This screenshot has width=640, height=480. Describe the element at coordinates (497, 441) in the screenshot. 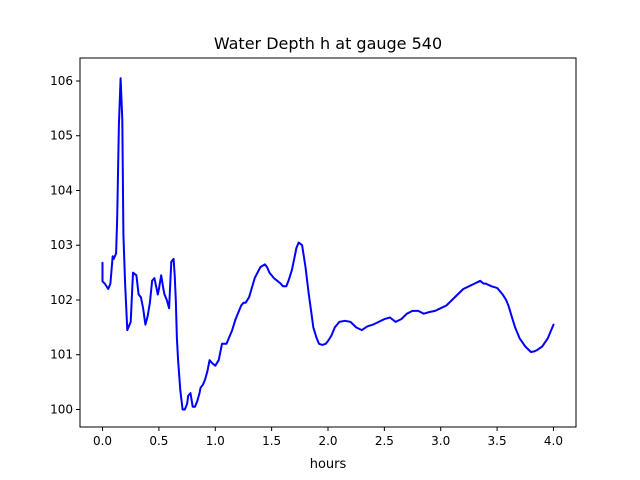

I see `x-tick-label: 3.5` at that location.